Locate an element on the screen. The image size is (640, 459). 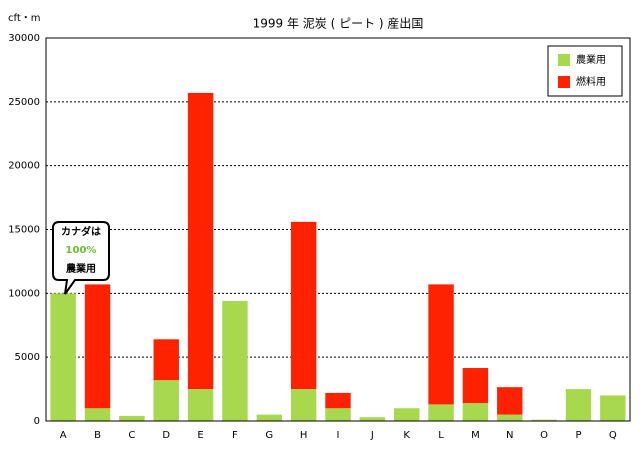
x-tick-label: D is located at coordinates (166, 435).